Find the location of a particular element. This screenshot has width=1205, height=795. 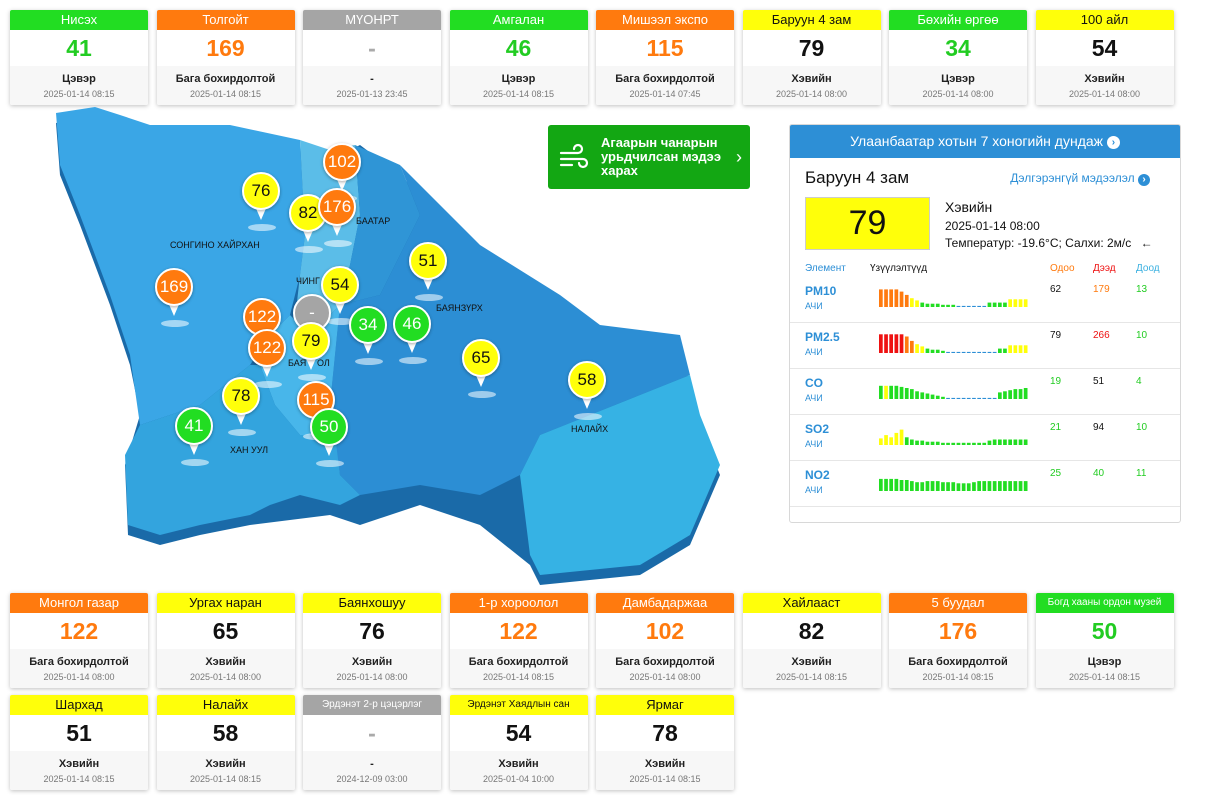

station-card: Амгалан 46 Цэвэр 2025-01-14 08:15 is located at coordinates (518, 57).